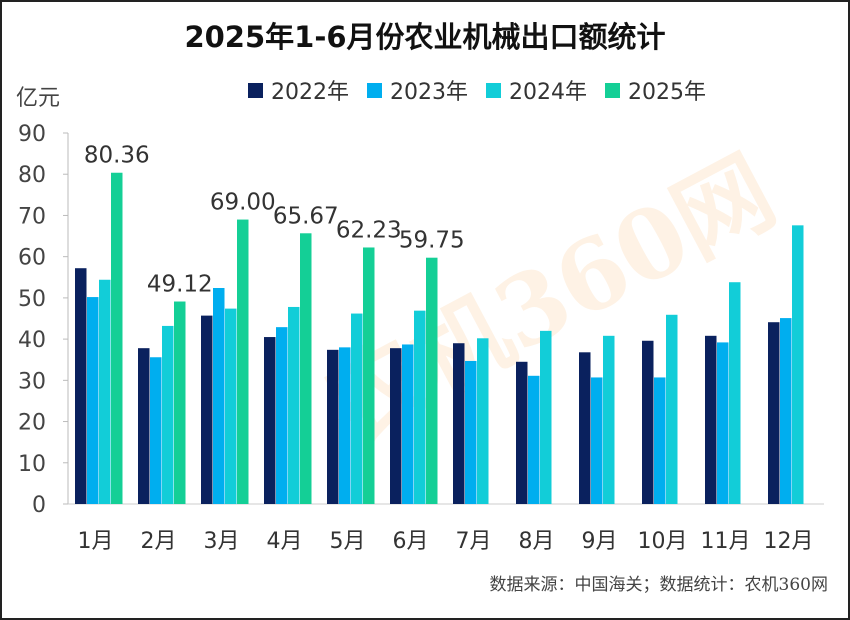  Describe the element at coordinates (432, 241) in the screenshot. I see `data-label: 59.75` at that location.